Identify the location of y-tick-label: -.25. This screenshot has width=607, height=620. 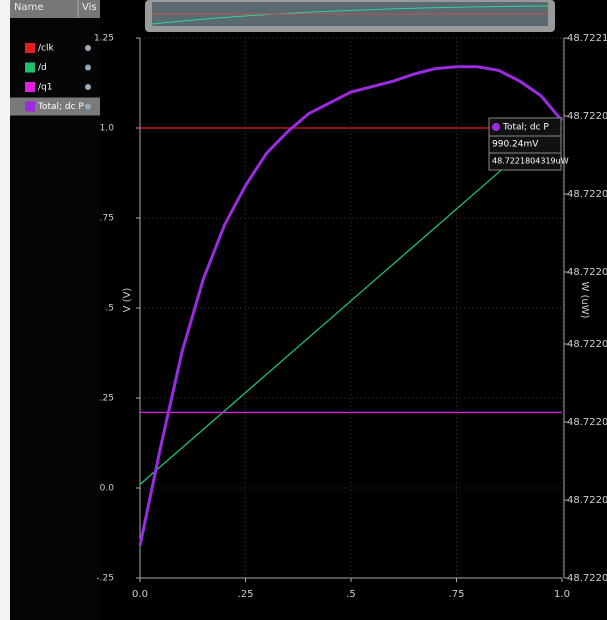
(105, 579).